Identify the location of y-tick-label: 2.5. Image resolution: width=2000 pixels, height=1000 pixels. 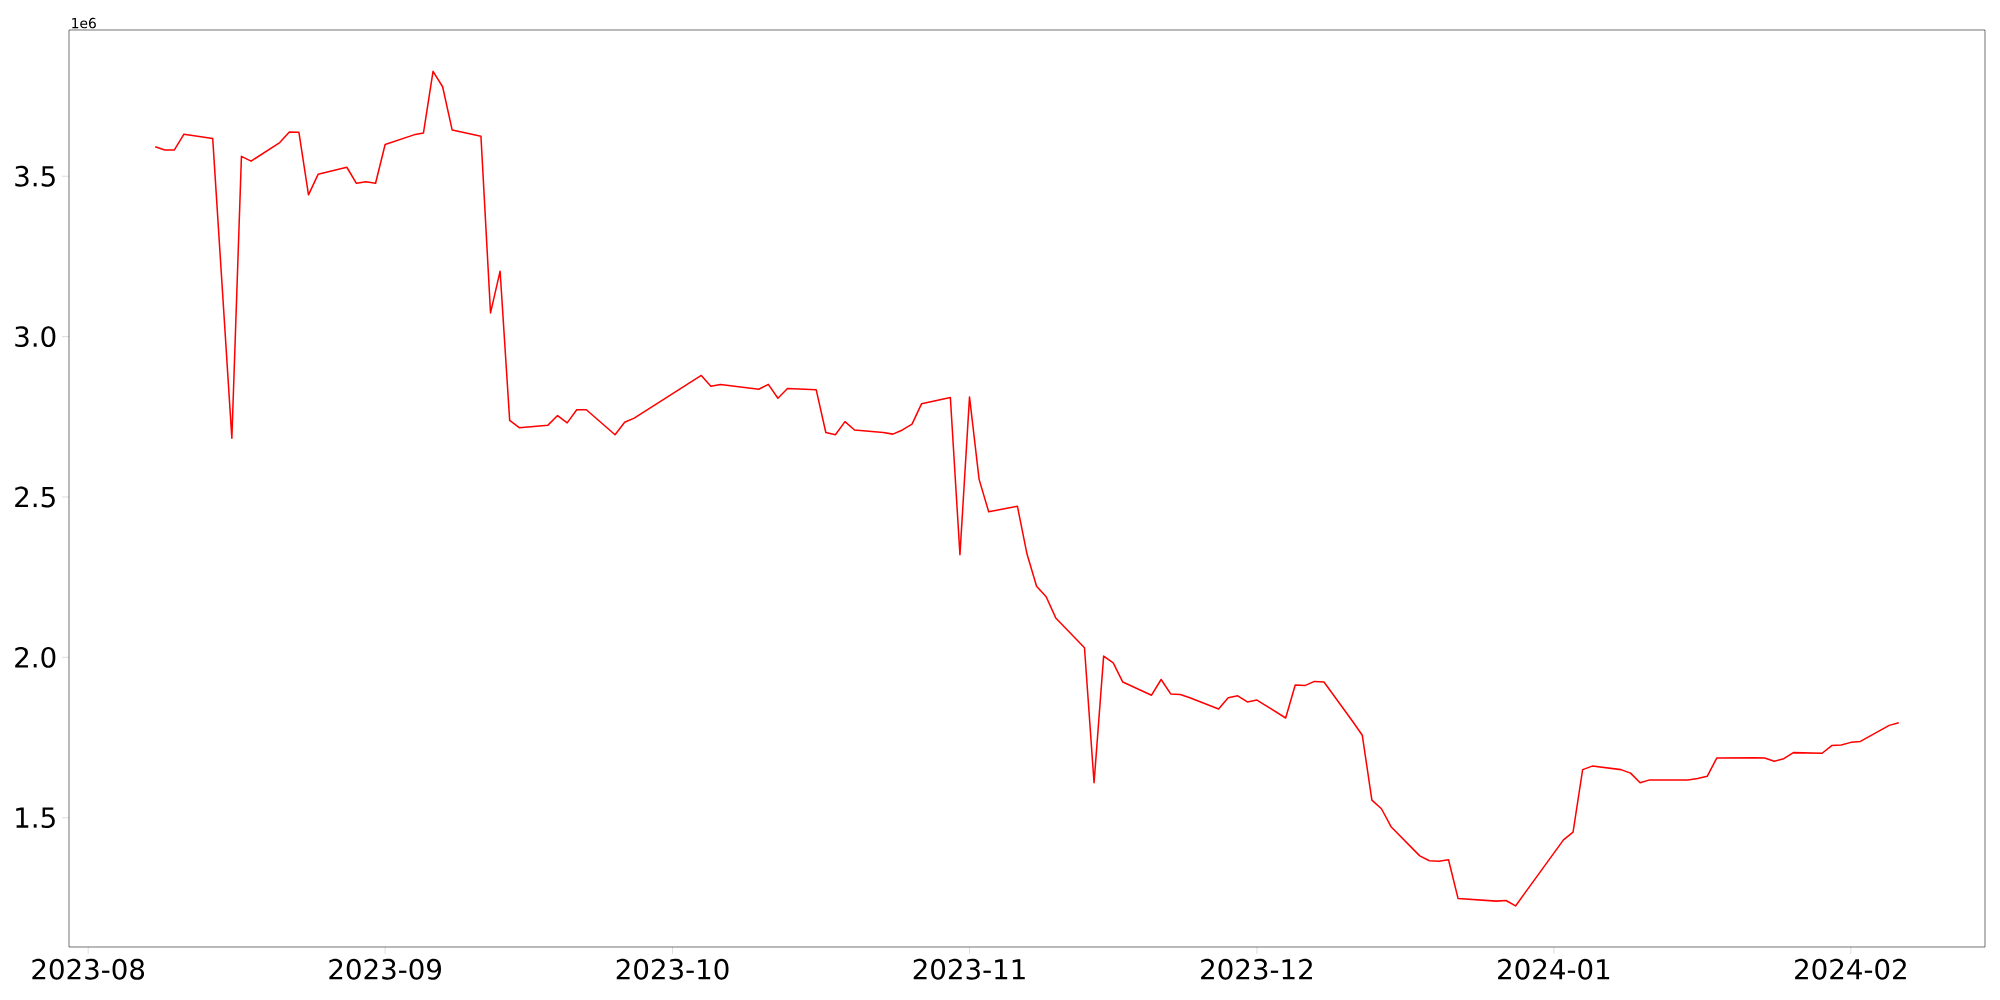
(35, 497).